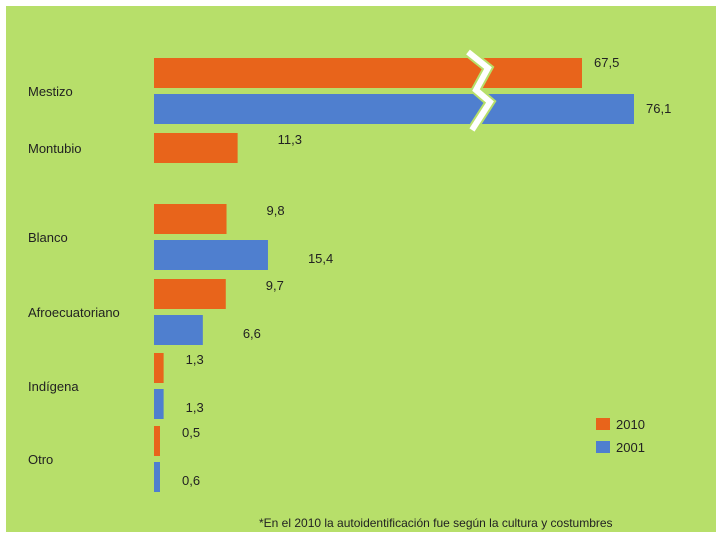  Describe the element at coordinates (290, 139) in the screenshot. I see `data-label: 11,3` at that location.